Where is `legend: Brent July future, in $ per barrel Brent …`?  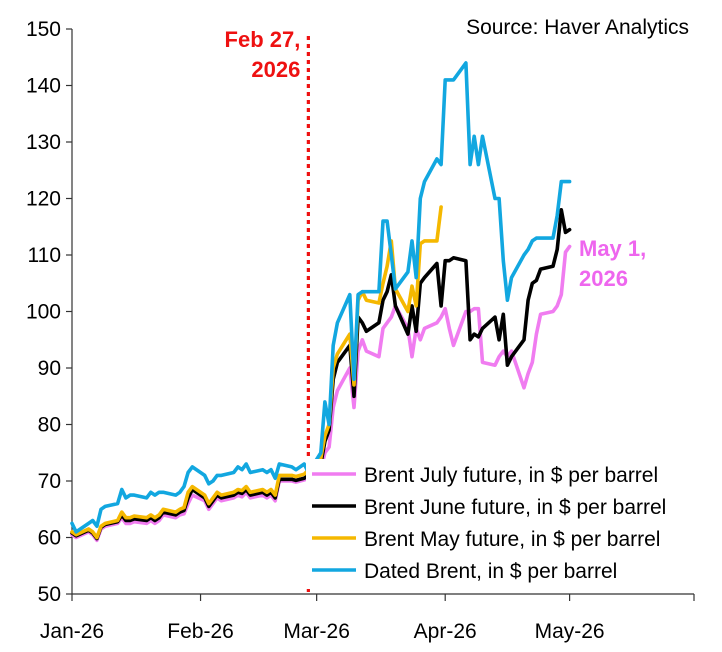
legend: Brent July future, in $ per barrel Brent … is located at coordinates (511, 524).